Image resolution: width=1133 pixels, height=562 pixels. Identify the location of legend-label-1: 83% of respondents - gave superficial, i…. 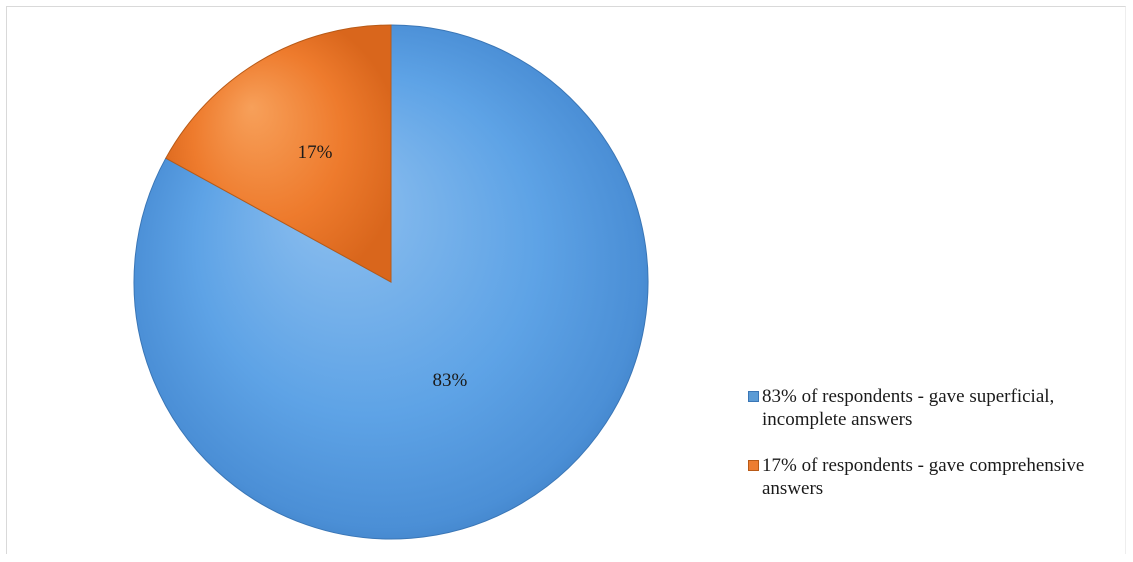
(908, 408).